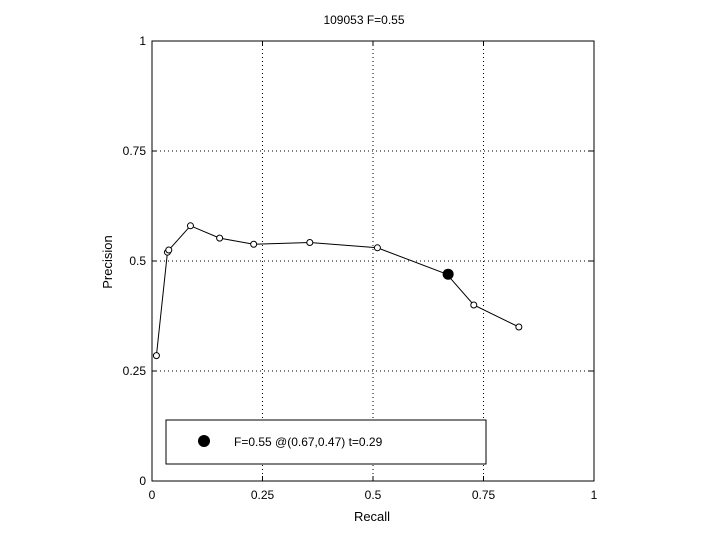  I want to click on y-tick-label: 0.75, so click(135, 151).